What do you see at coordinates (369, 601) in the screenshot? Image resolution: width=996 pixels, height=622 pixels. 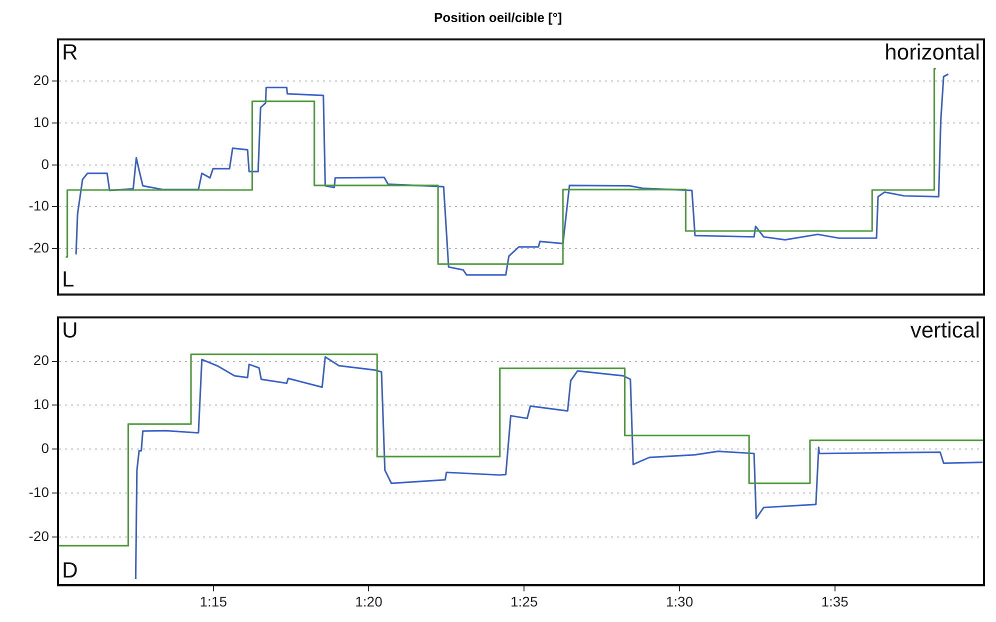 I see `x-tick-label: 1:20` at bounding box center [369, 601].